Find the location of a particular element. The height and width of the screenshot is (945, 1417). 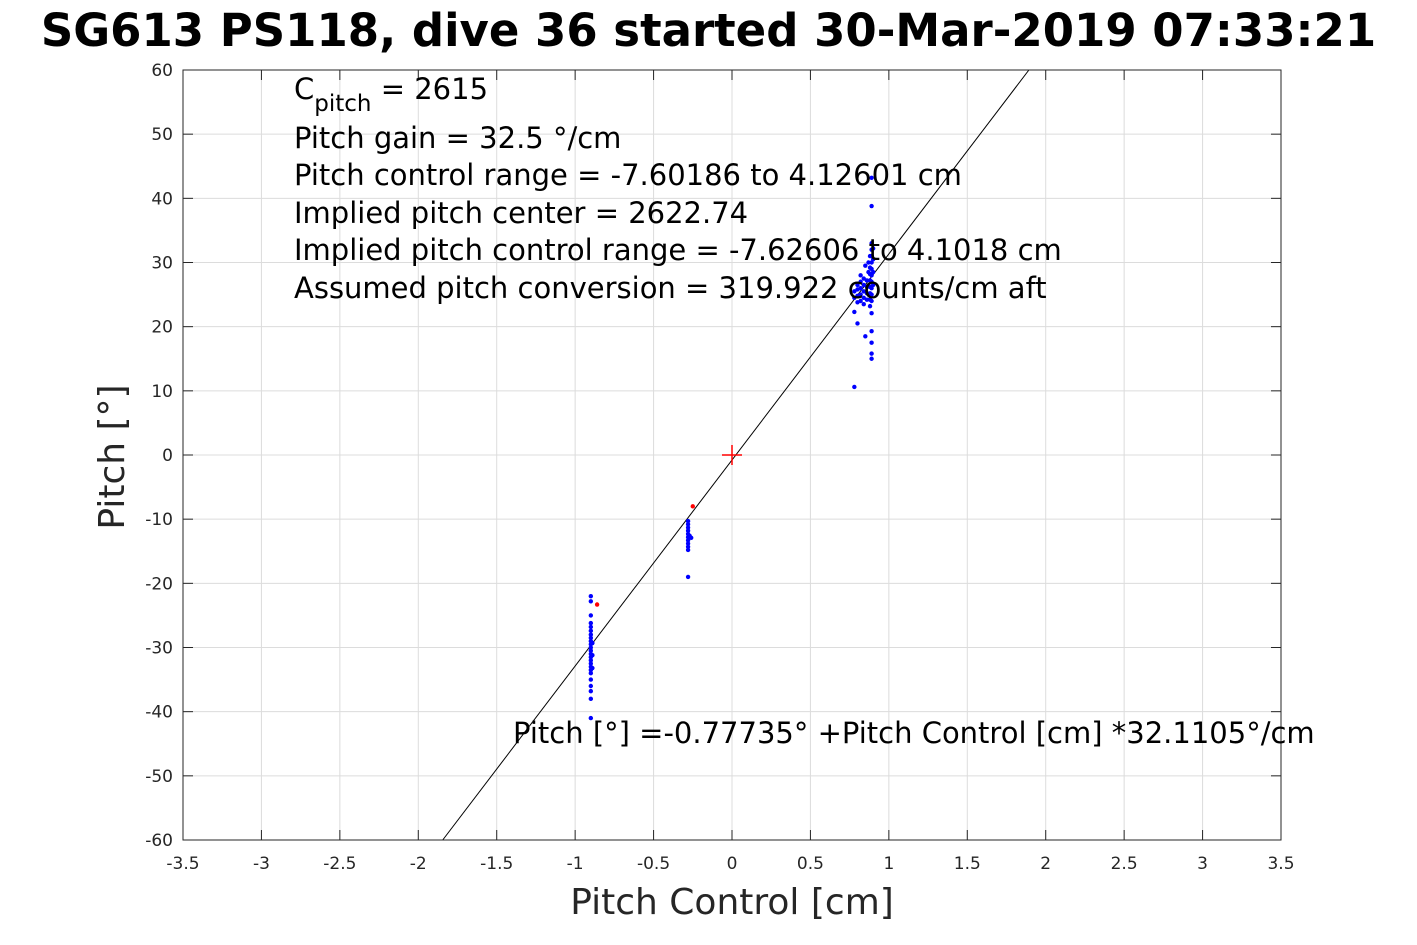

x-tick-label: -3.5 is located at coordinates (182, 864).